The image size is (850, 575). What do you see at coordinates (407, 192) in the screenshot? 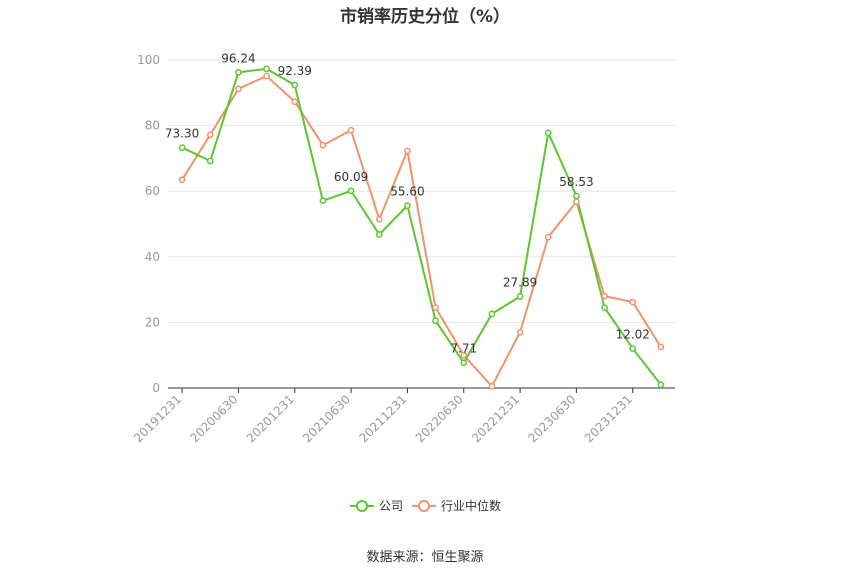
I see `data-label: 55.60` at bounding box center [407, 192].